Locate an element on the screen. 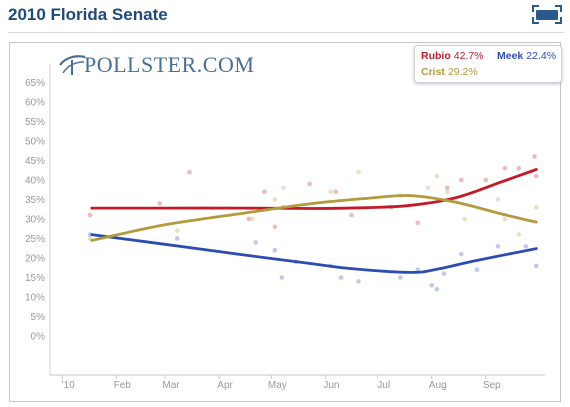 This screenshot has width=570, height=407. fullscreen-icon is located at coordinates (535, 8).